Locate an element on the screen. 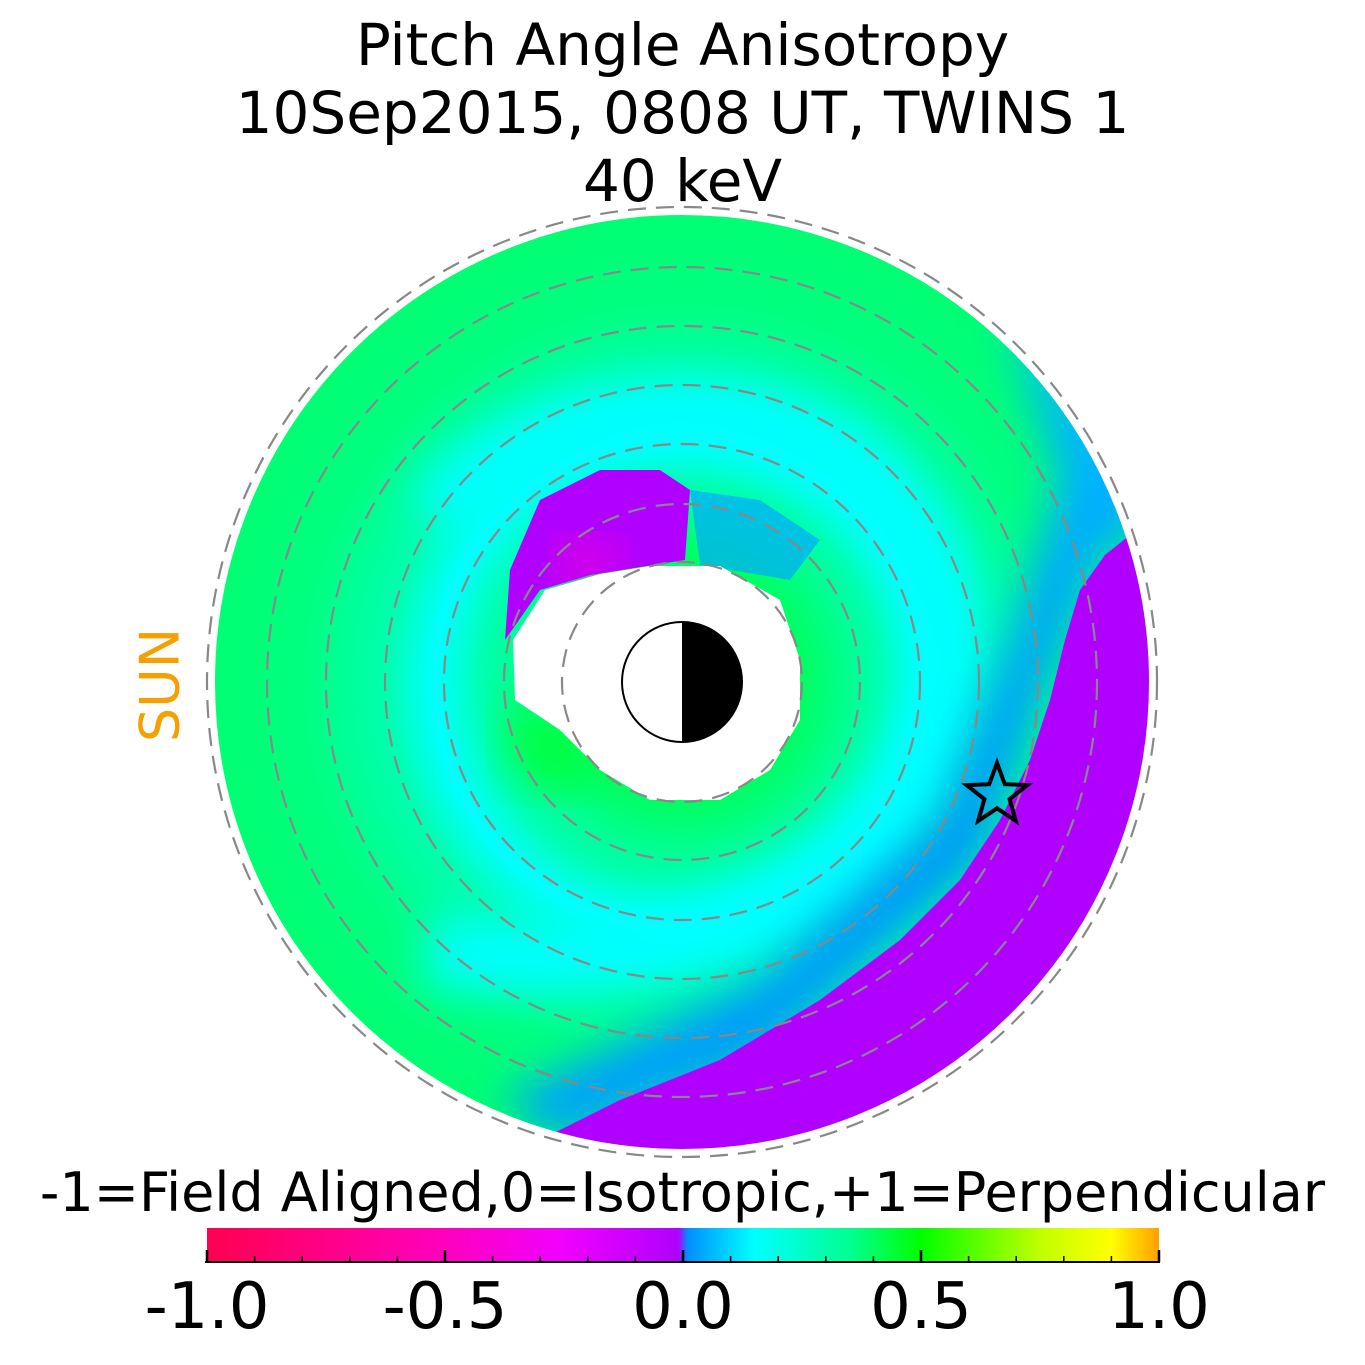 This screenshot has width=1365, height=1365. colorbar-tick-label: 0.0 is located at coordinates (683, 1307).